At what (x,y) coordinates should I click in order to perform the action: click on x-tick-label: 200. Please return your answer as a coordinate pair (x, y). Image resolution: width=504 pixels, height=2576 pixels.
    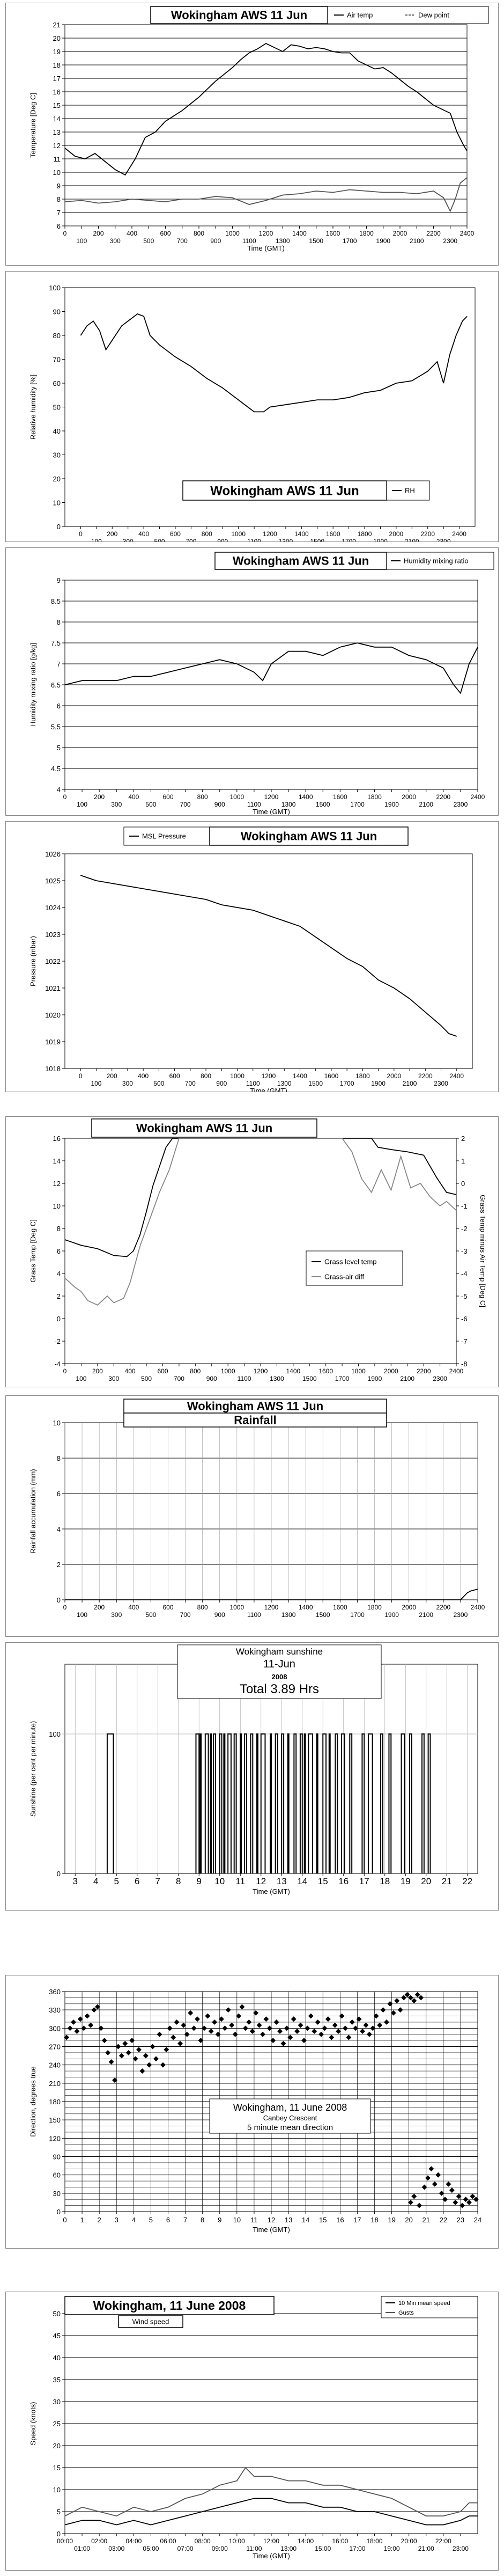
    Looking at the image, I should click on (112, 534).